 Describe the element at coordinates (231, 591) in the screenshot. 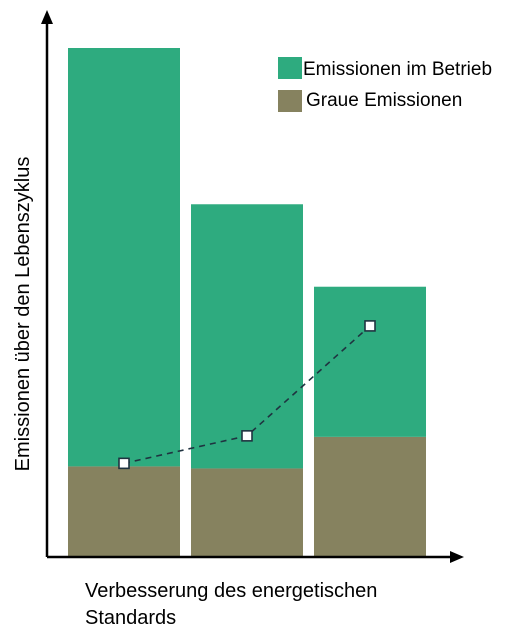

I see `x-axis-label-line-1: Verbesserung des energetischen` at that location.